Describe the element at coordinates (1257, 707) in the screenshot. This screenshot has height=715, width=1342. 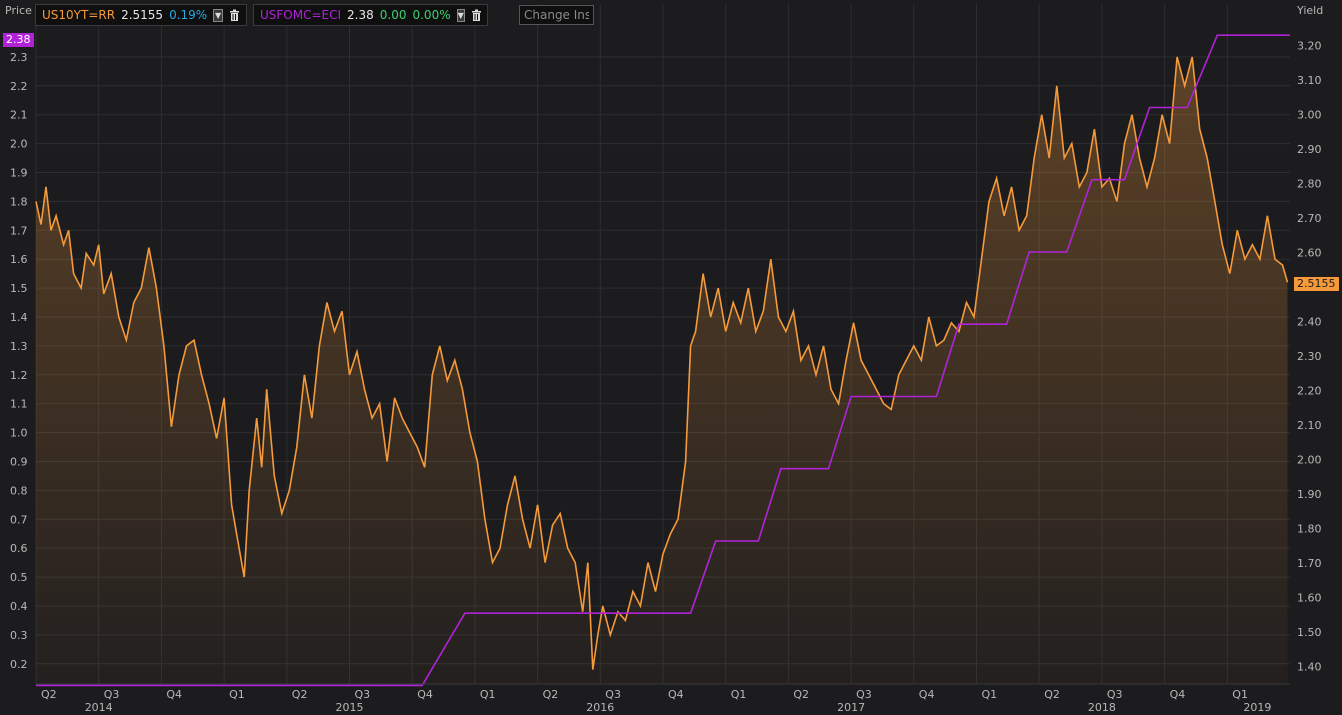
I see `year-tick-label: 2019` at that location.